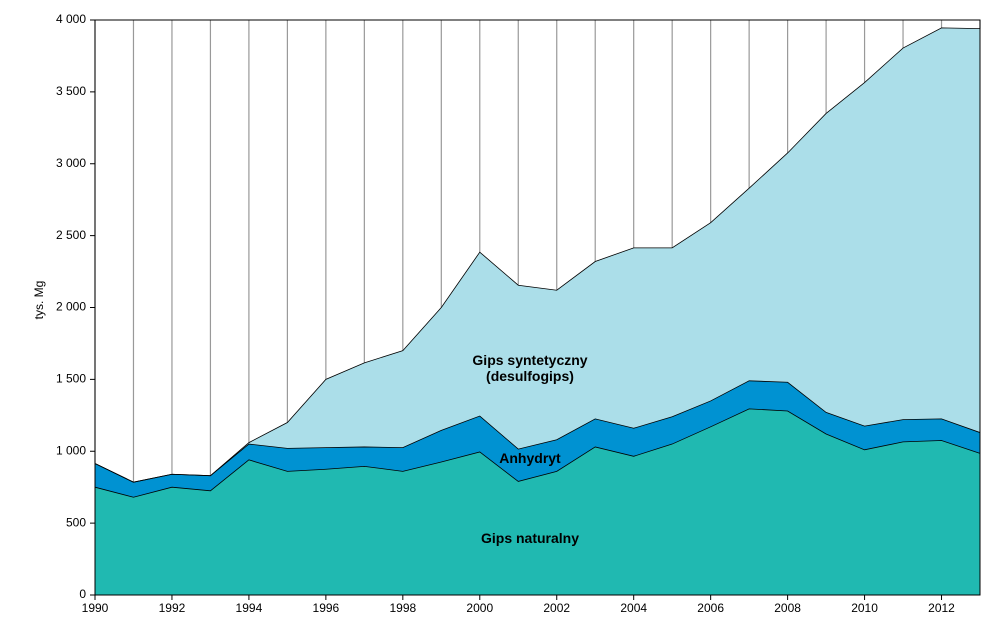 Image resolution: width=981 pixels, height=620 pixels. I want to click on x-tick-label: 1994, so click(249, 608).